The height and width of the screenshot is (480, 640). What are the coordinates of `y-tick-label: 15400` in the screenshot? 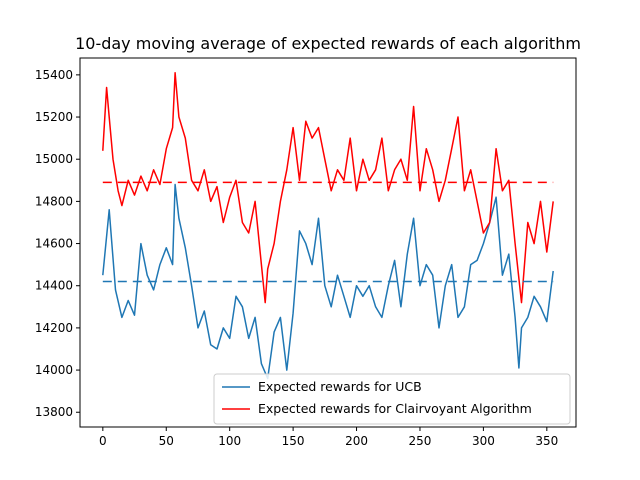 It's located at (54, 75).